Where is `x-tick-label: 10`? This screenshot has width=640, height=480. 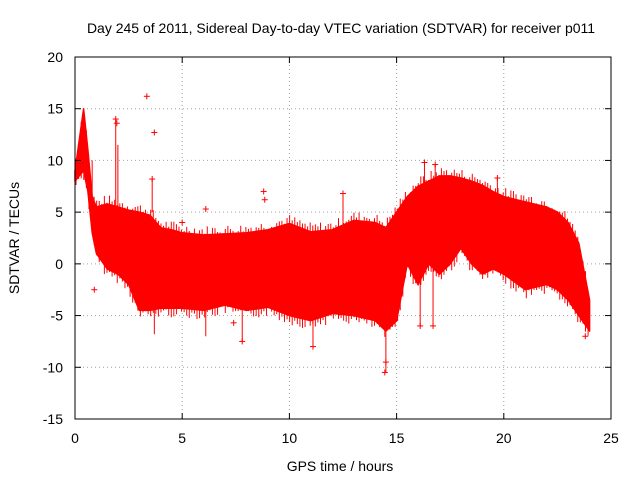 x-tick-label: 10 is located at coordinates (290, 438).